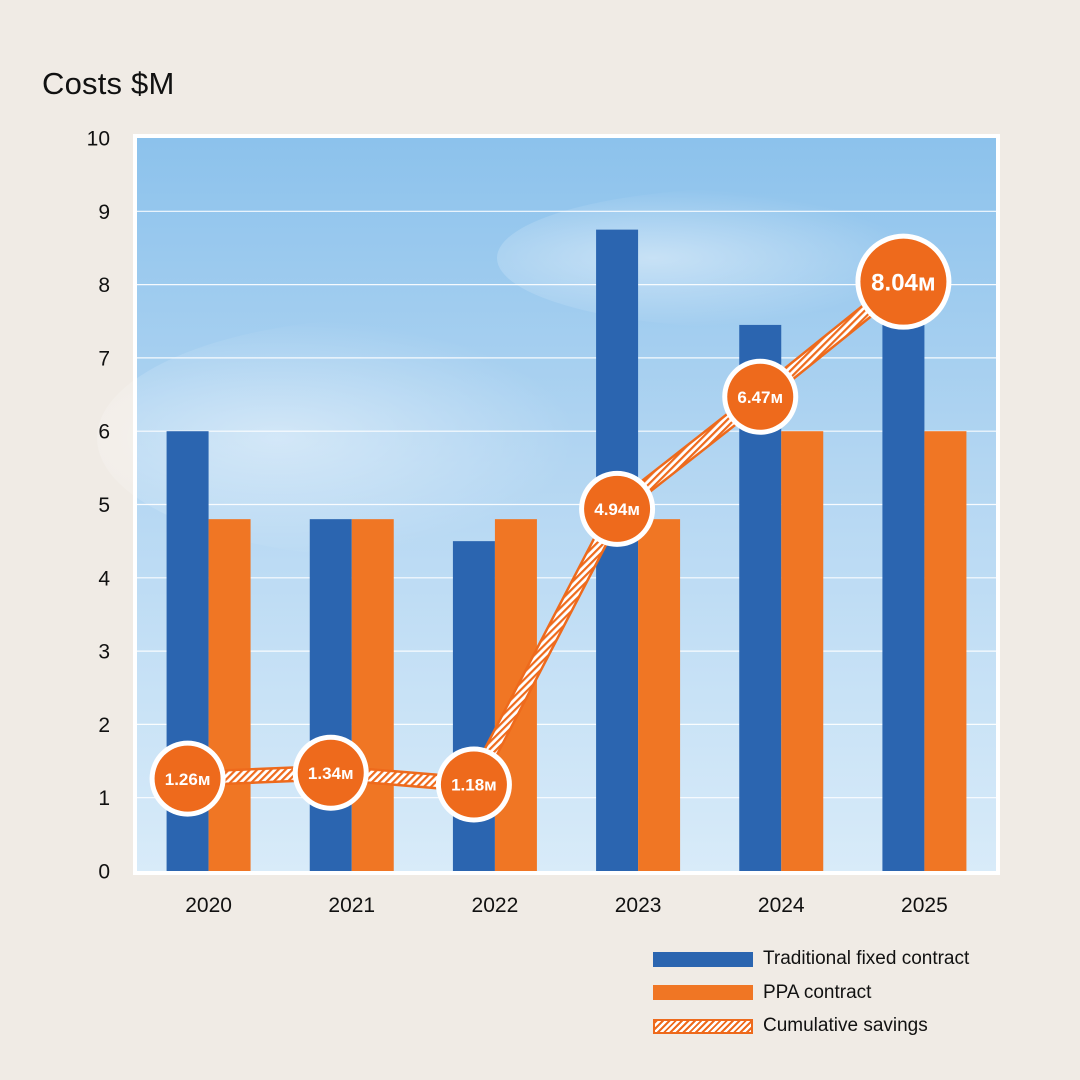 The image size is (1080, 1080). I want to click on bar-ppa-contract-2025, so click(945, 651).